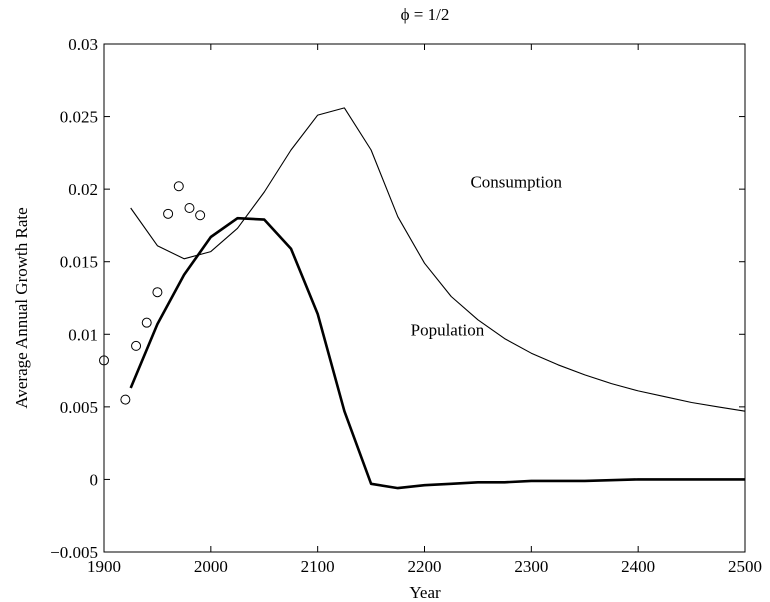 The width and height of the screenshot is (770, 602). What do you see at coordinates (83, 189) in the screenshot?
I see `y-tick-label: 0.02` at bounding box center [83, 189].